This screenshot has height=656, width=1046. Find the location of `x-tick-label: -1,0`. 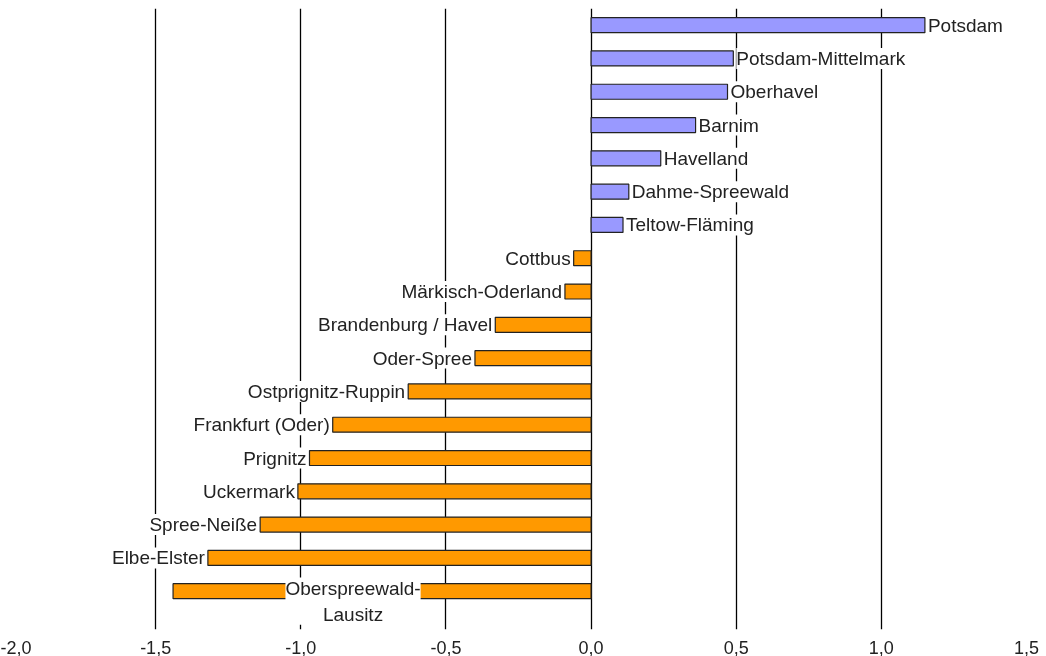

x-tick-label: -1,0 is located at coordinates (301, 646).